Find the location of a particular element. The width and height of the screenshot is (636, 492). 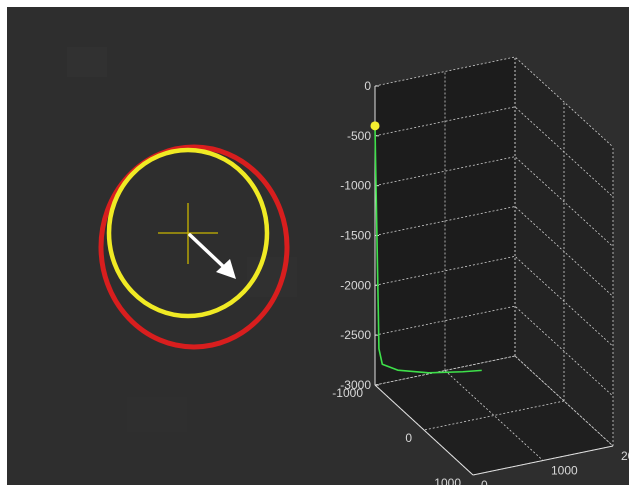

direction-arrow-icon is located at coordinates (212, 256).